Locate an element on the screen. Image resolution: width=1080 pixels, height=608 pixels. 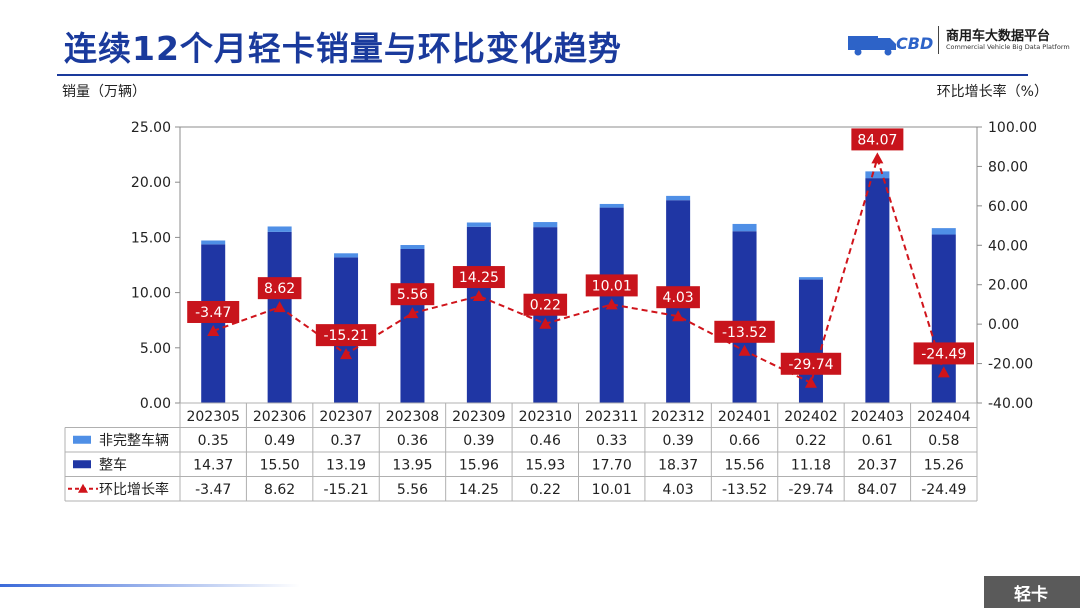
table-cell: 15.93 is located at coordinates (545, 465).